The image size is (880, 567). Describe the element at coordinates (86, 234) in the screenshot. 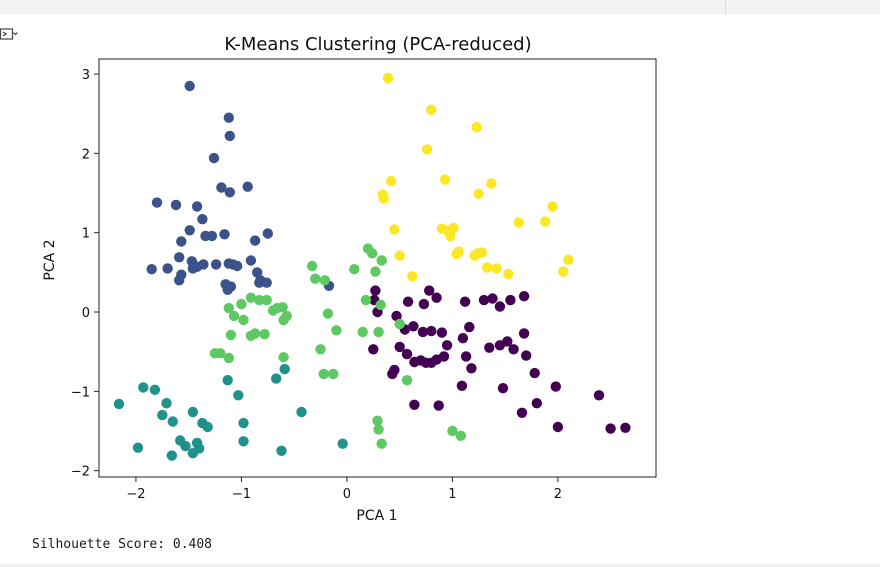

I see `y-tick-label: 1` at that location.